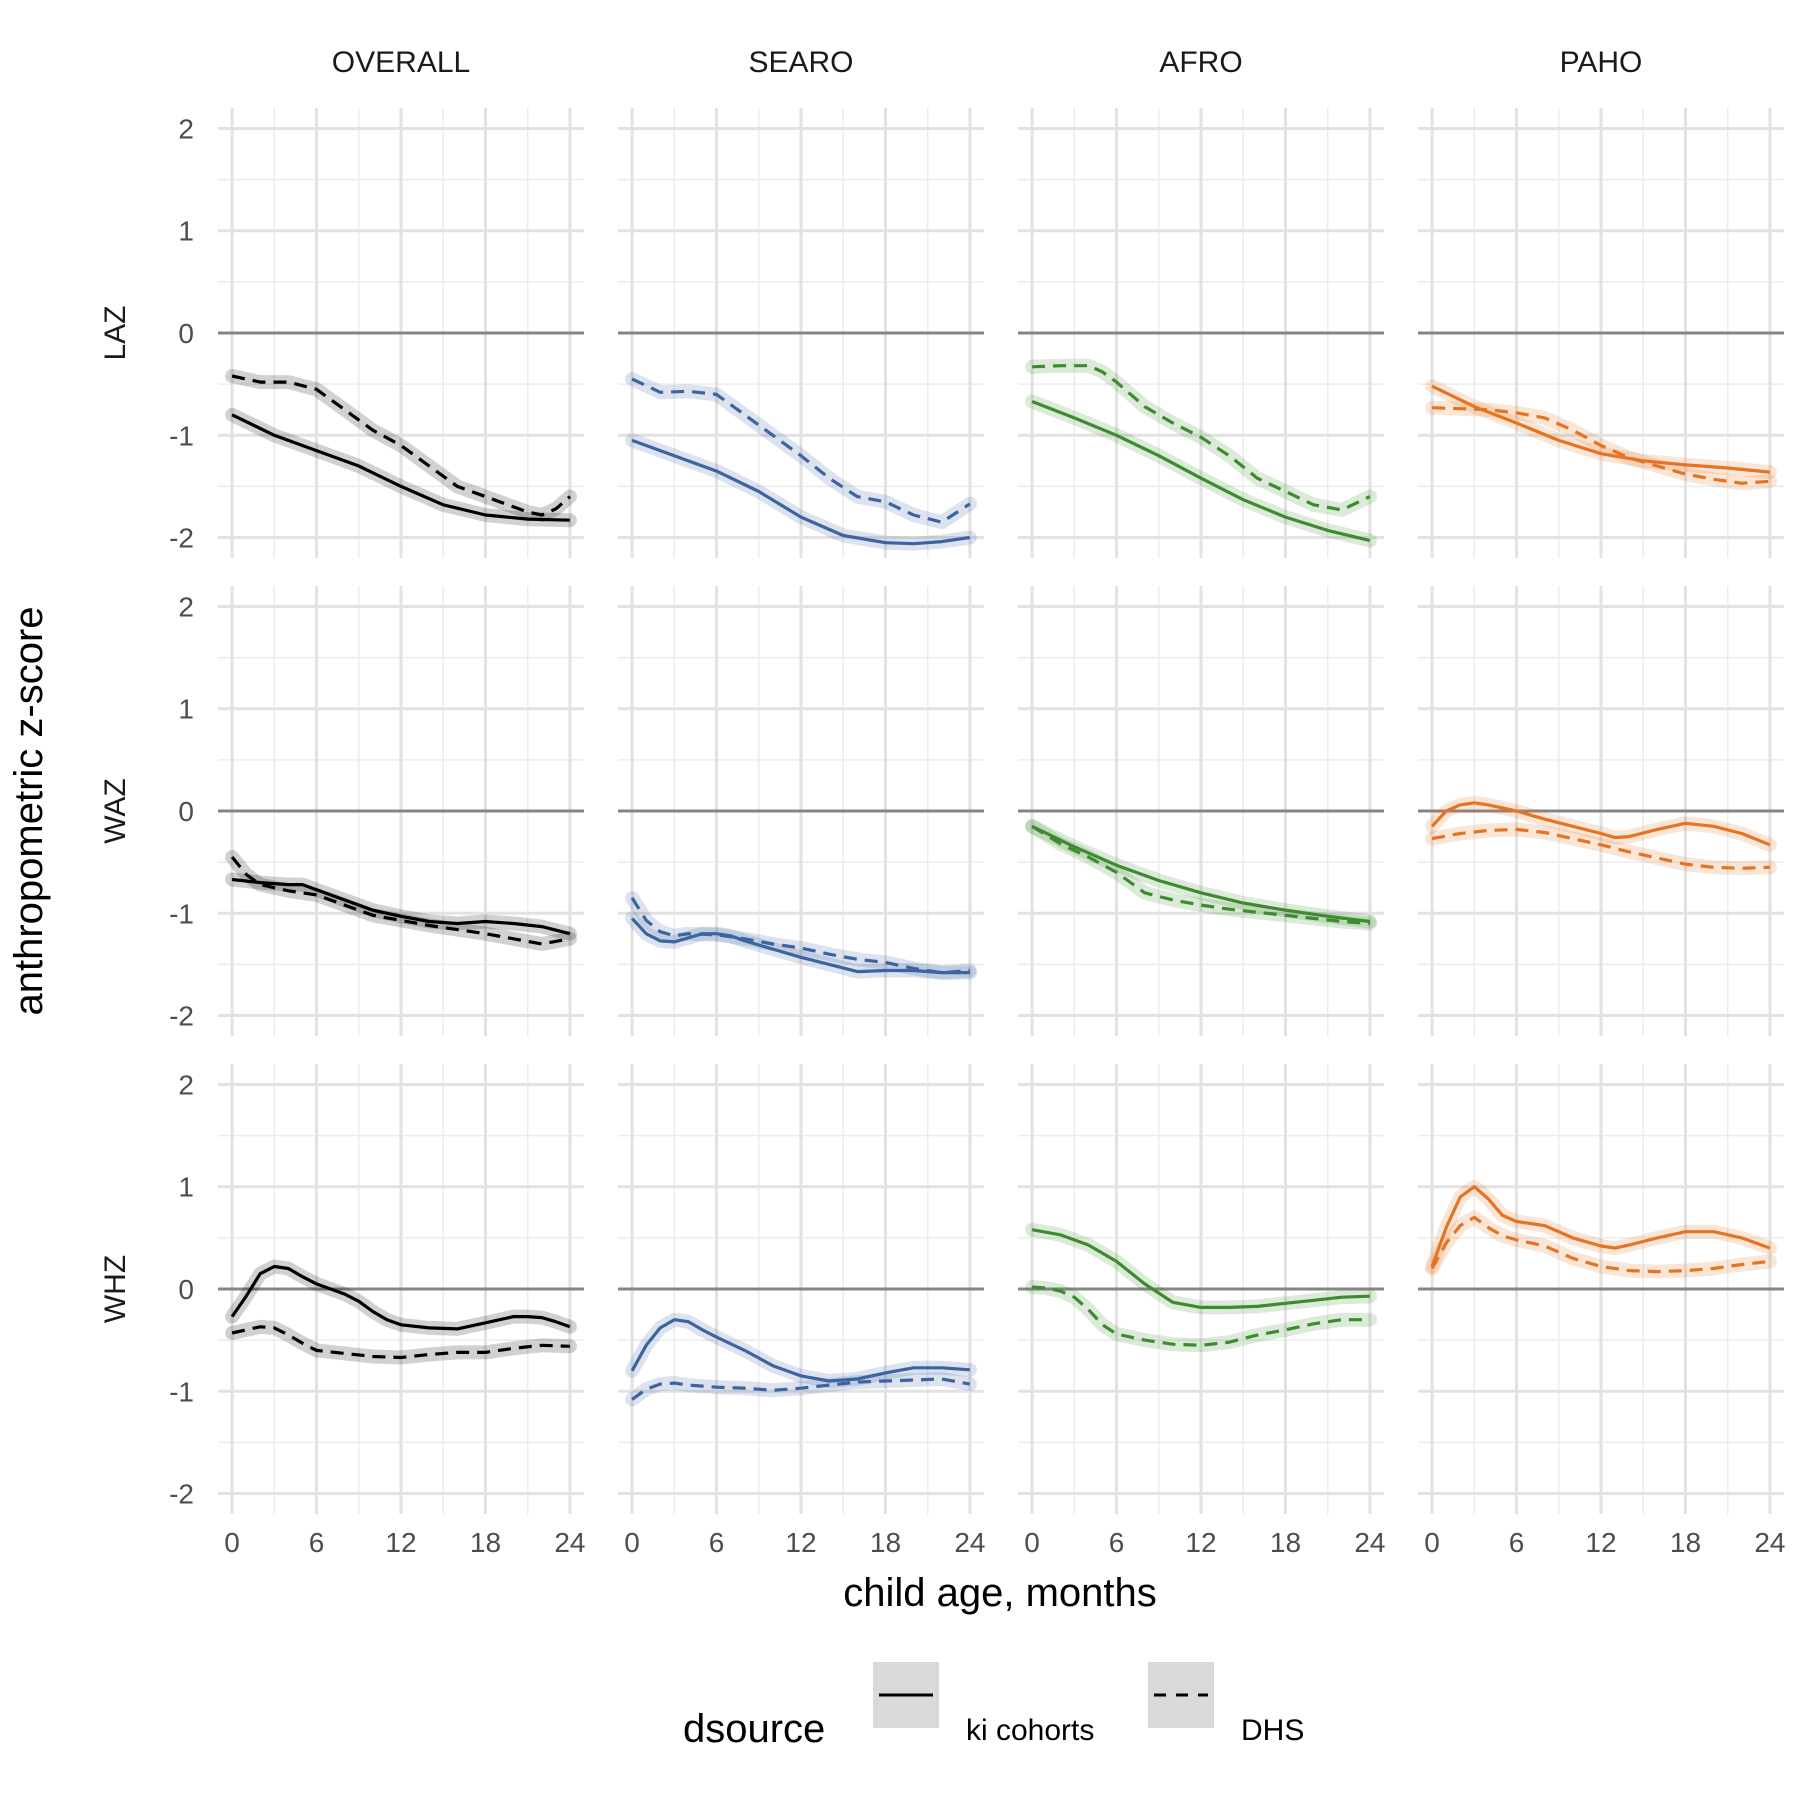 The image size is (1800, 1800). Describe the element at coordinates (1201, 1316) in the screenshot. I see `ci-band-whz-afro-dhs` at that location.